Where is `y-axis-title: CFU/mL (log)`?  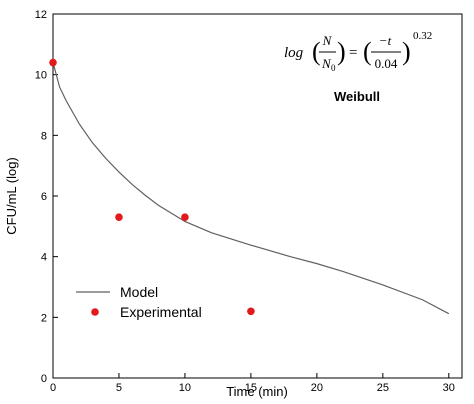
y-axis-title: CFU/mL (log) is located at coordinates (11, 196).